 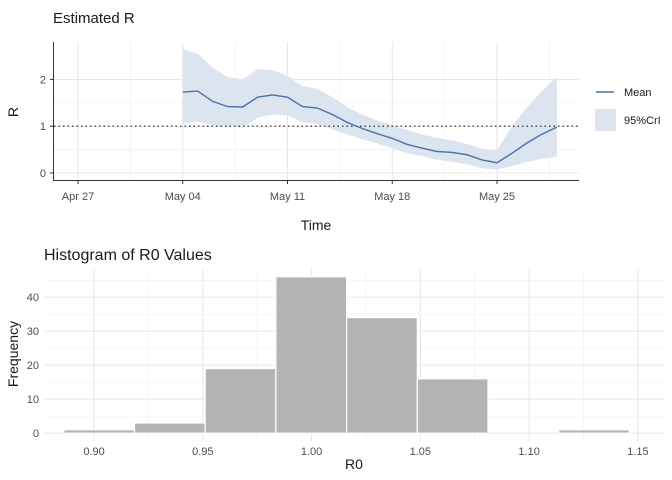 I want to click on chart2-title: Histogram of R0 Values, so click(x=128, y=255).